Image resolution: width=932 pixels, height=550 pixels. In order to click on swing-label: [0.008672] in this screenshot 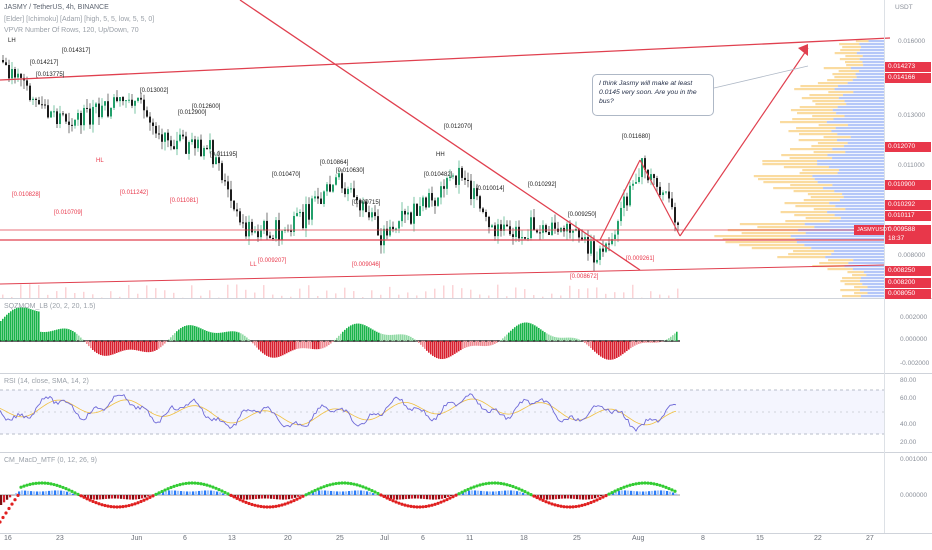, I will do `click(584, 277)`.